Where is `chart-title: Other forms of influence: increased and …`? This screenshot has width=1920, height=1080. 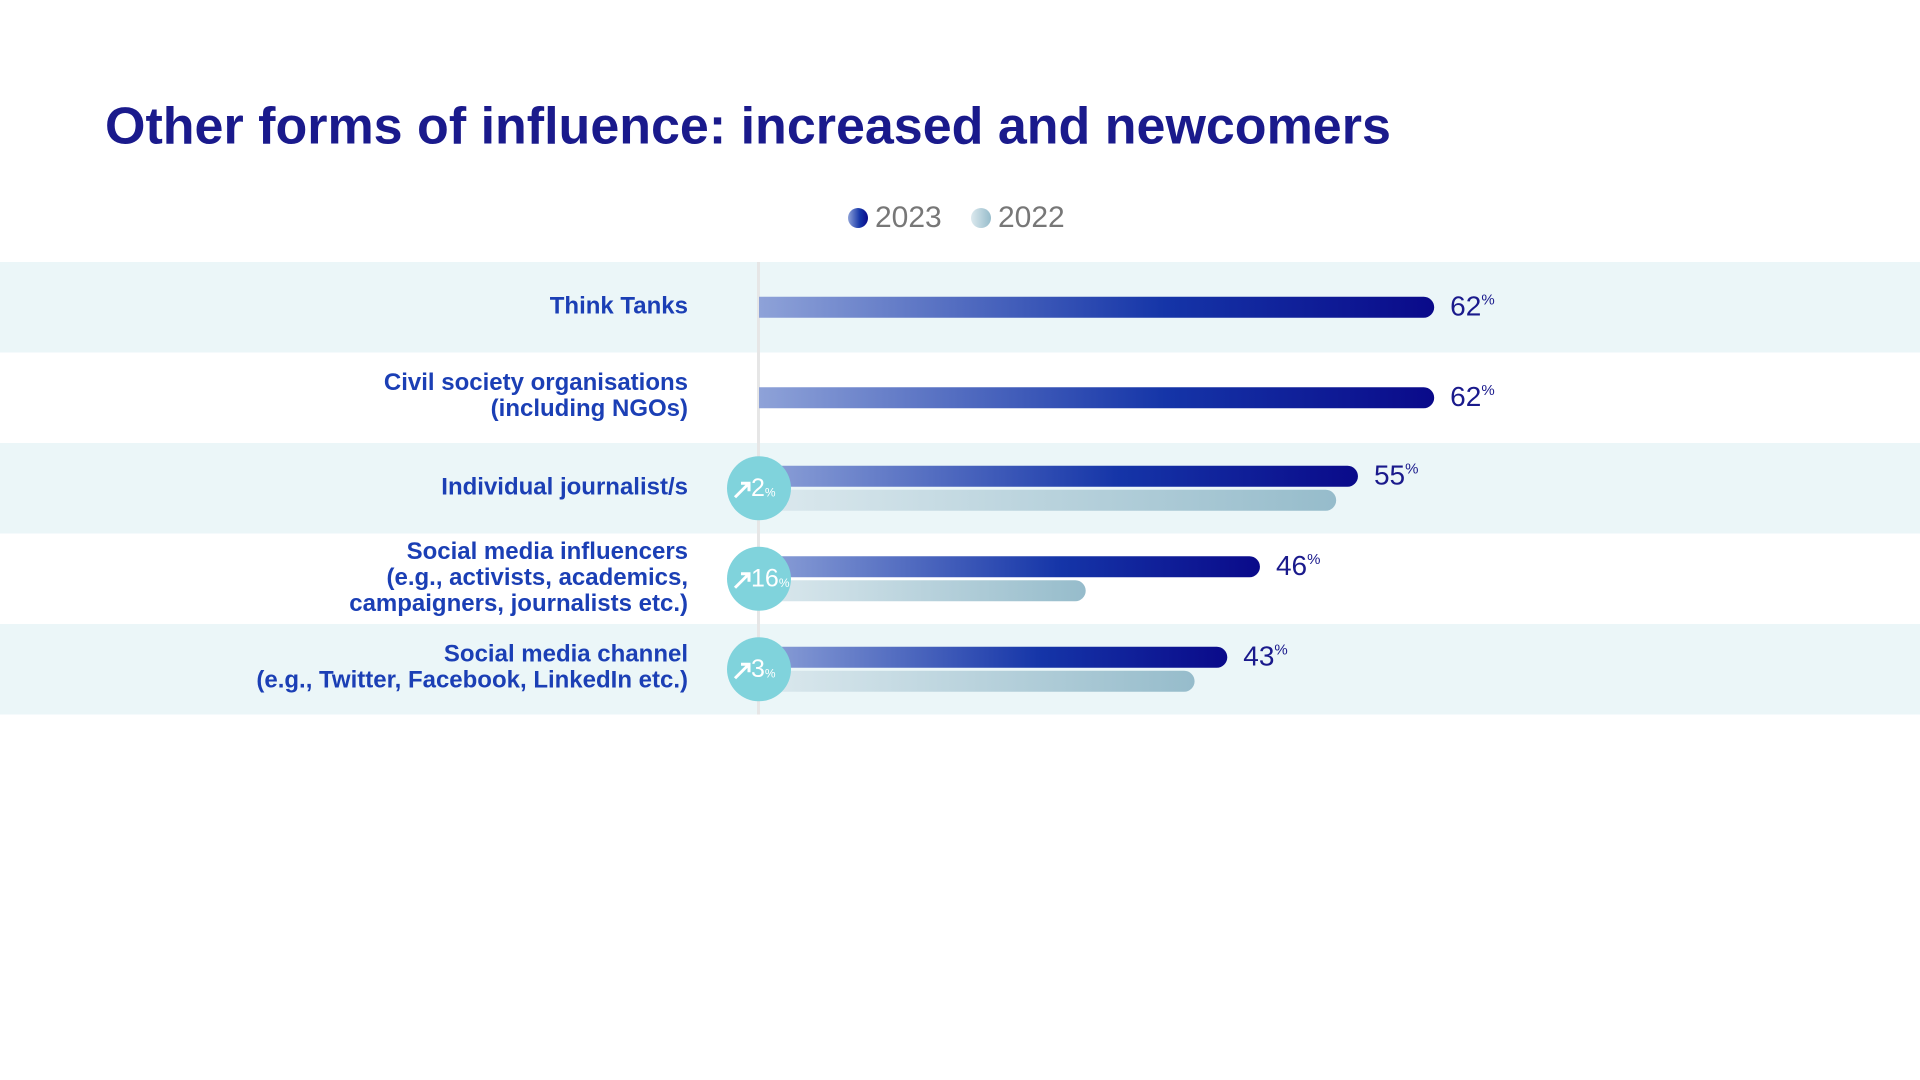 chart-title: Other forms of influence: increased and … is located at coordinates (748, 127).